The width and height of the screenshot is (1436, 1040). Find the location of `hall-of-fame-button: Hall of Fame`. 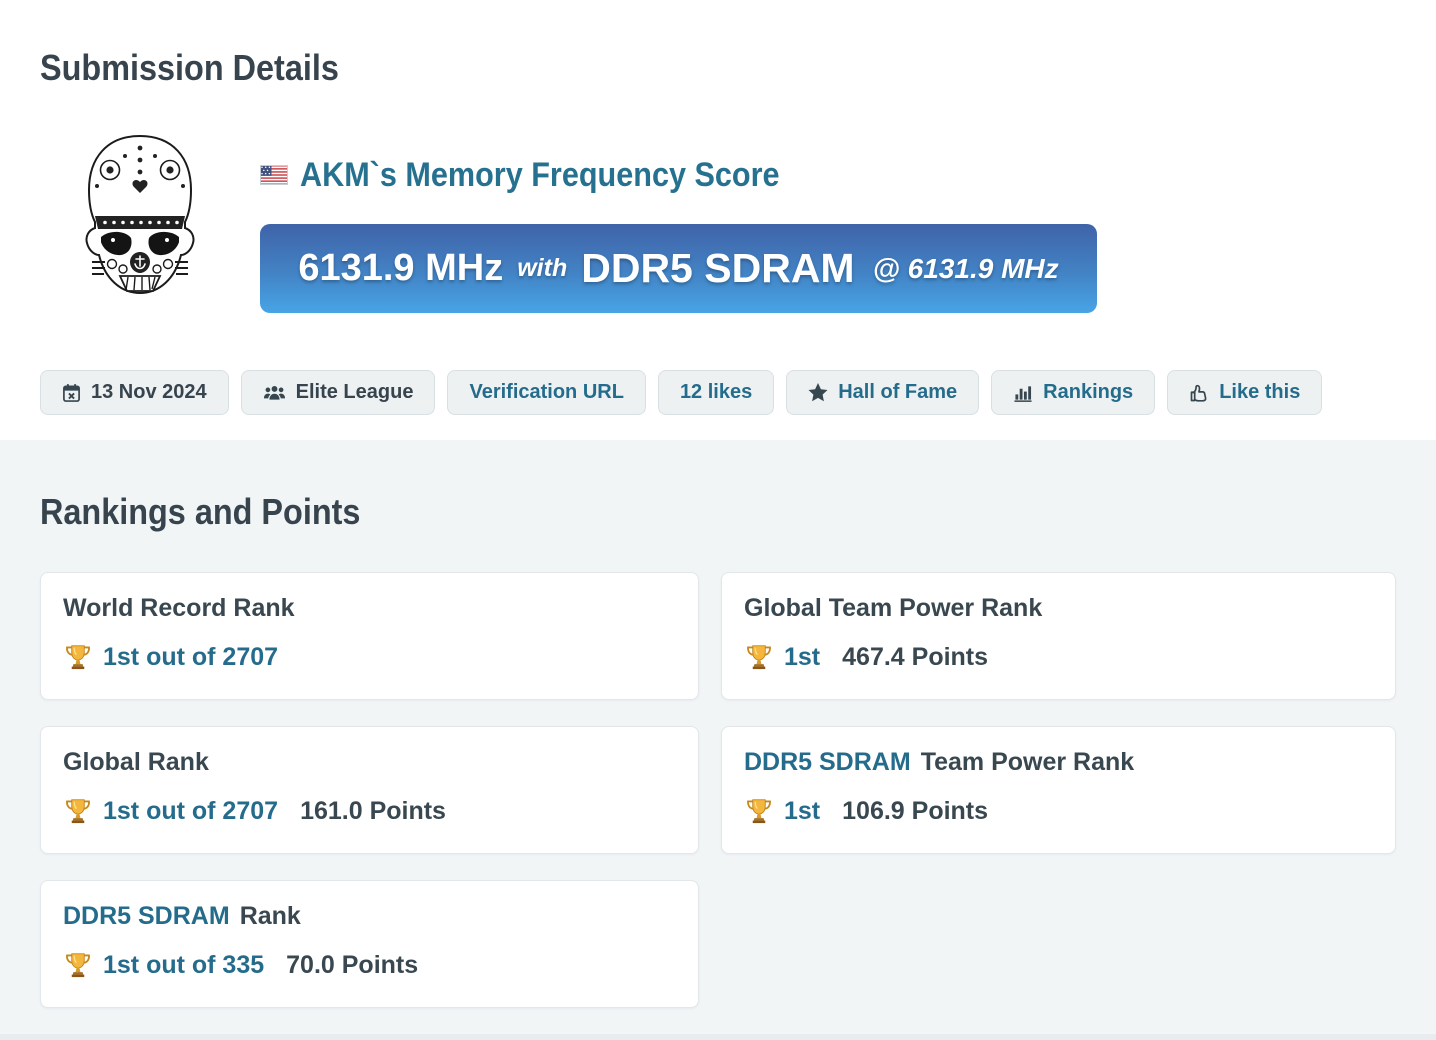

hall-of-fame-button: Hall of Fame is located at coordinates (883, 392).